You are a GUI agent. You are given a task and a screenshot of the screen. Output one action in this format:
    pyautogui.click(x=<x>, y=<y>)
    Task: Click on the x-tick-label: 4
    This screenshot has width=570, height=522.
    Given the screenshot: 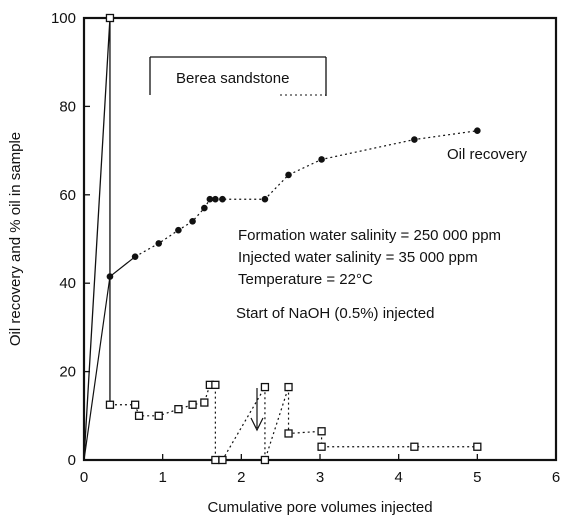 What is the action you would take?
    pyautogui.click(x=398, y=477)
    